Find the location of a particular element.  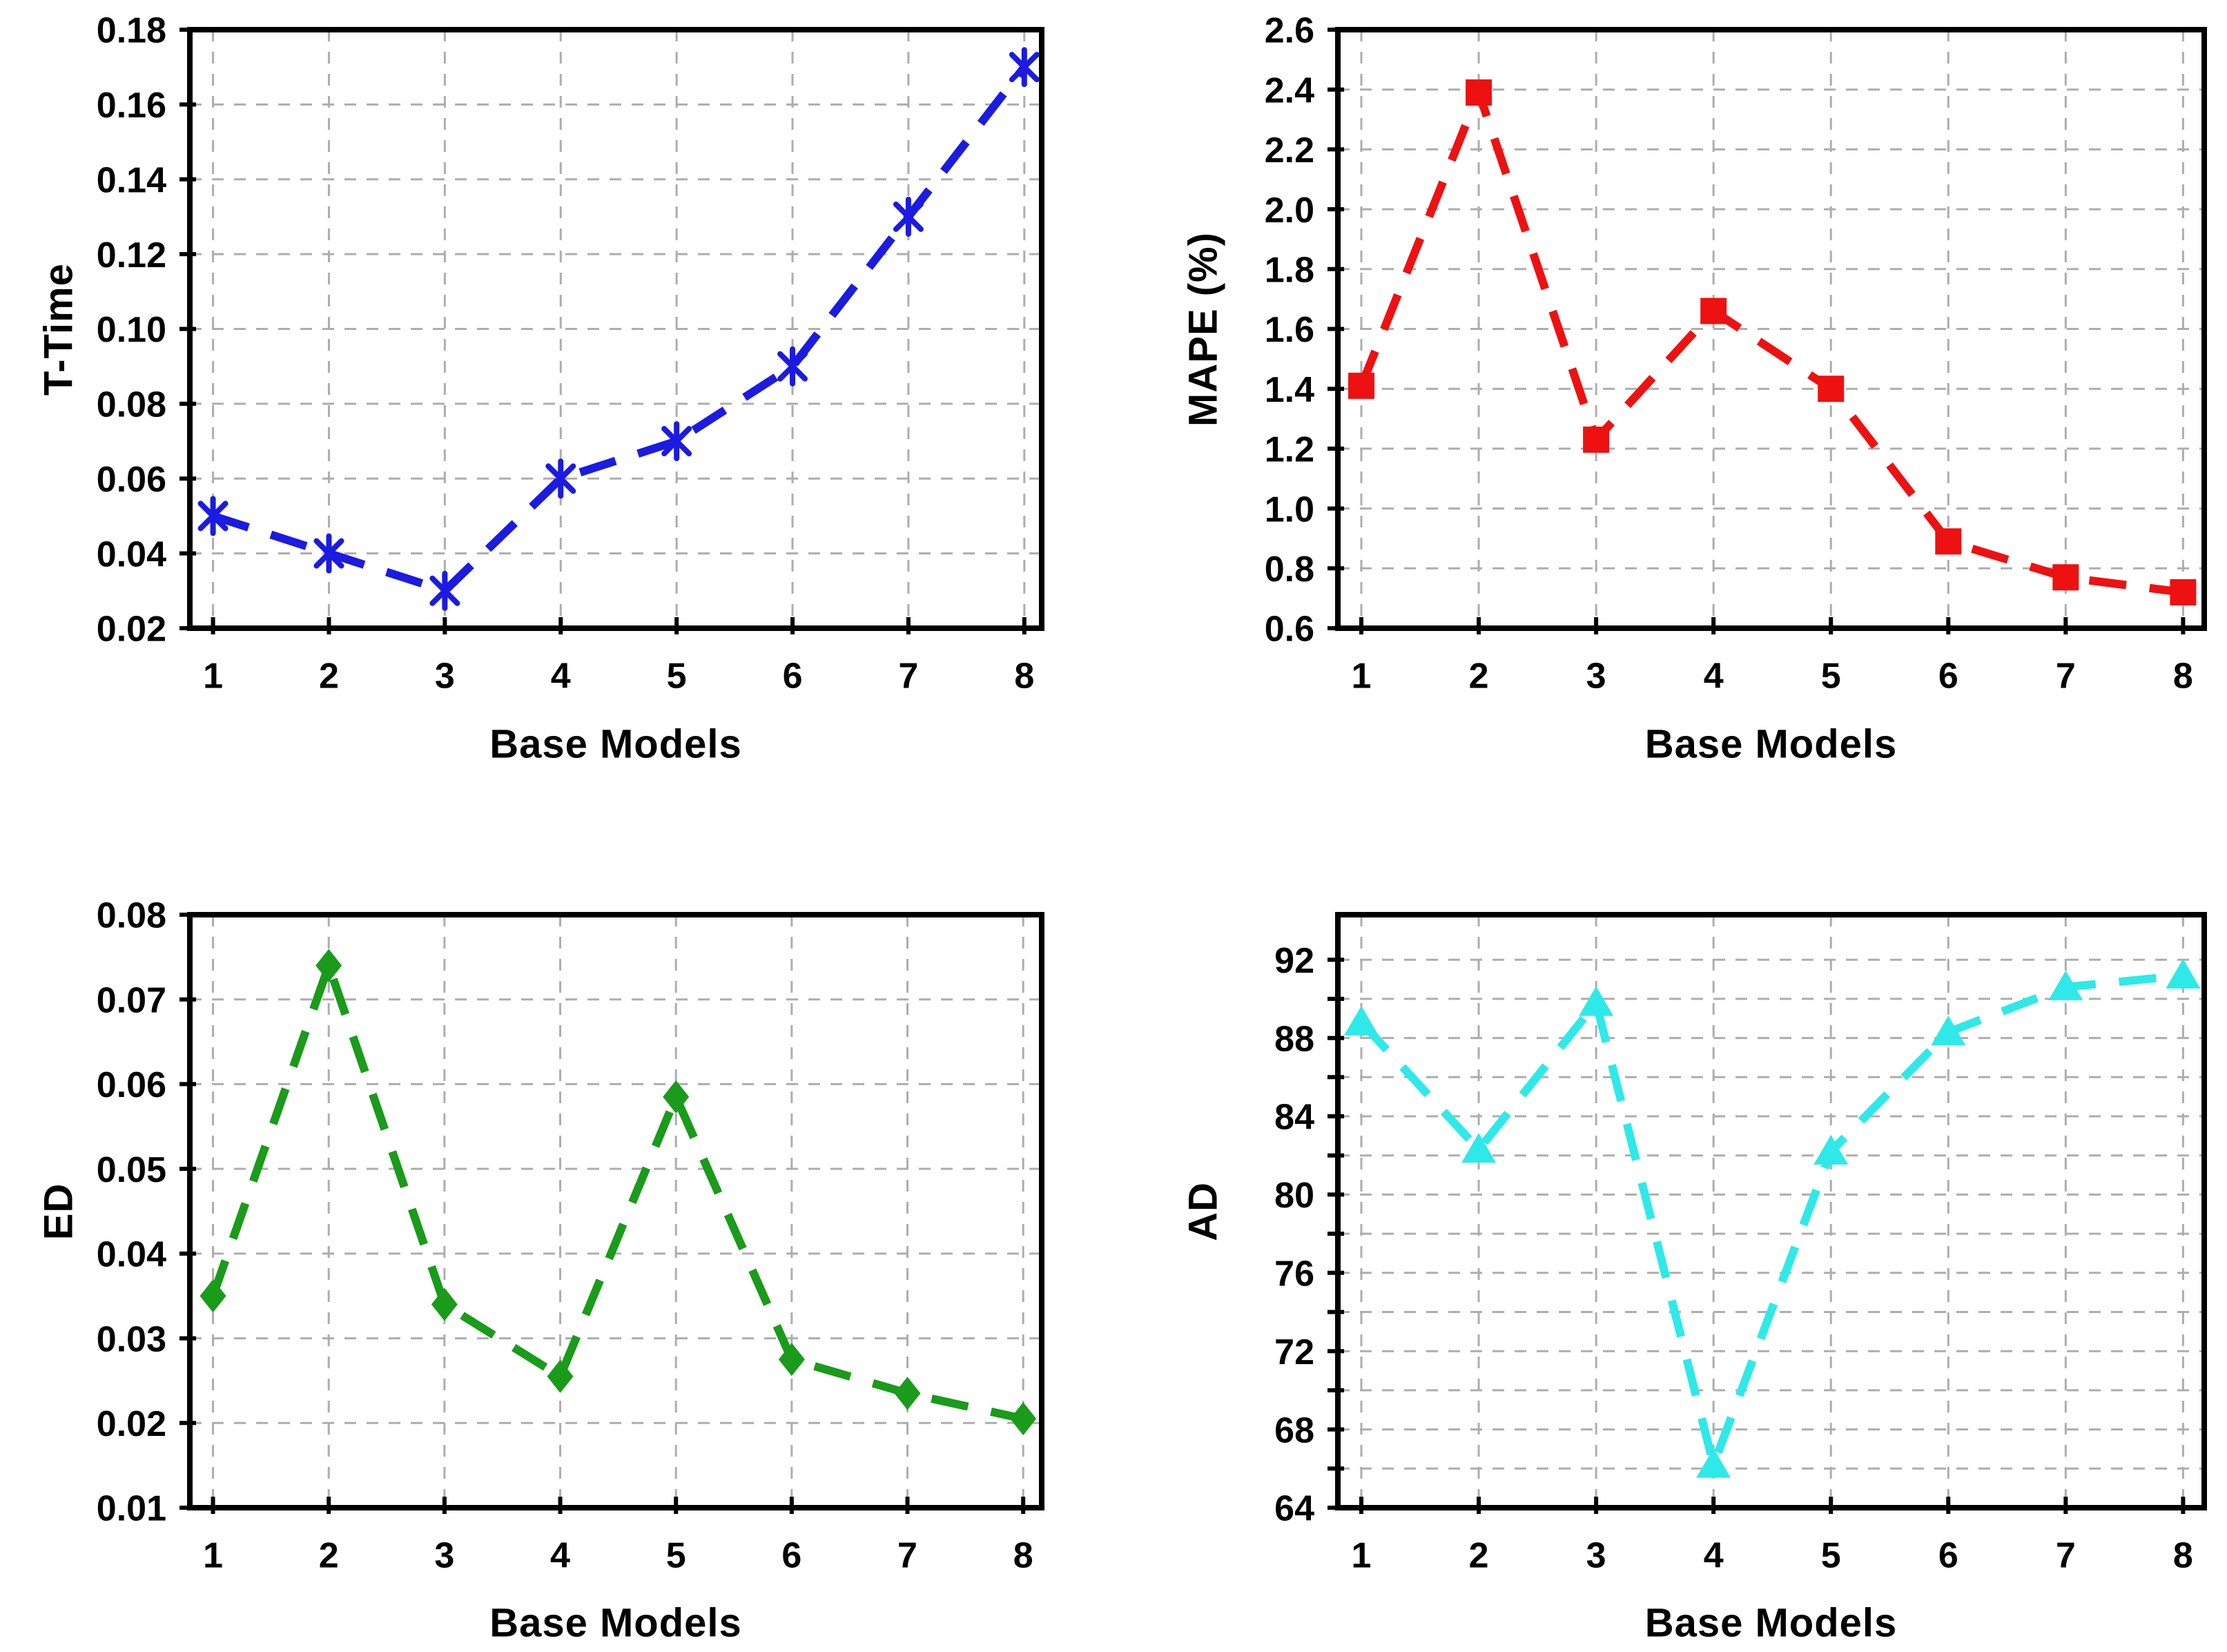

svg-text: 76 is located at coordinates (1294, 1274).